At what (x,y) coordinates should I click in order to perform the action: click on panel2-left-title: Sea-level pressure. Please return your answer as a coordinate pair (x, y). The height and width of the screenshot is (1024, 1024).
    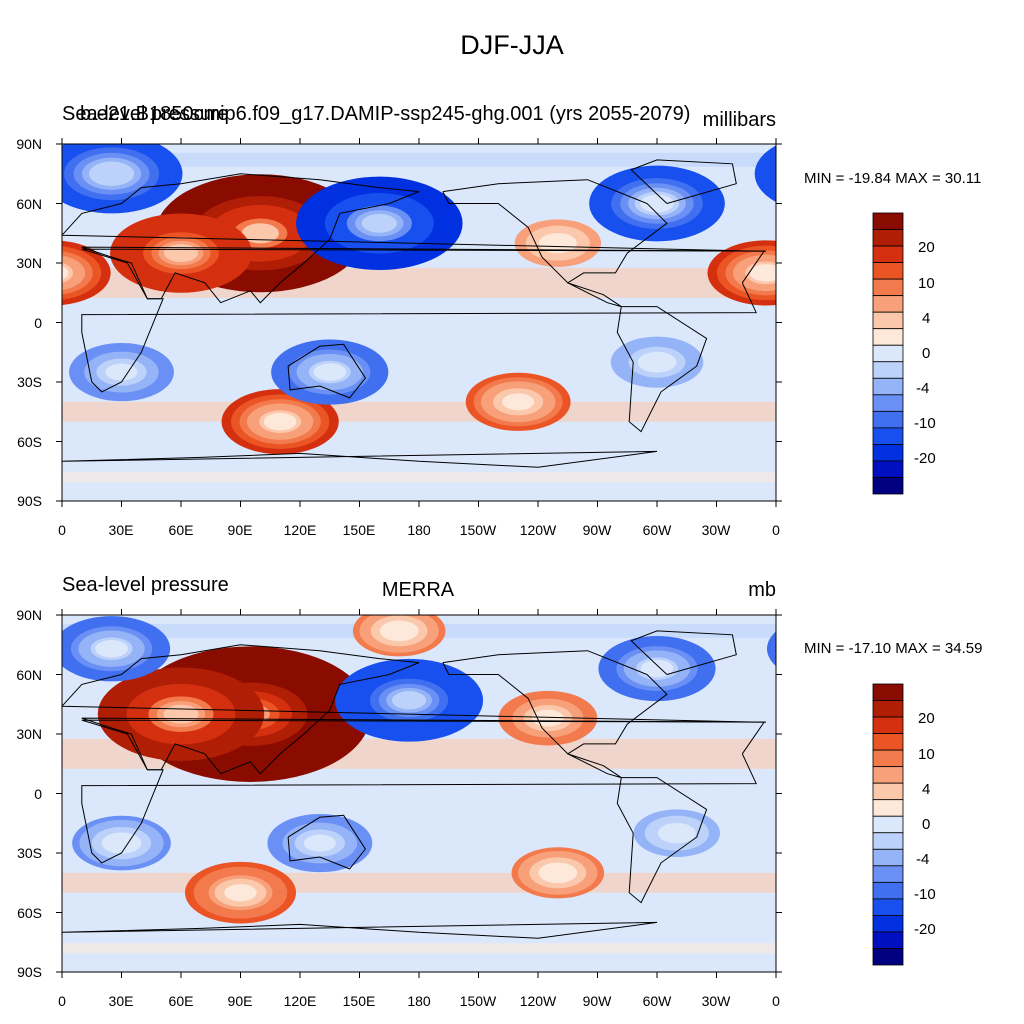
    Looking at the image, I should click on (145, 585).